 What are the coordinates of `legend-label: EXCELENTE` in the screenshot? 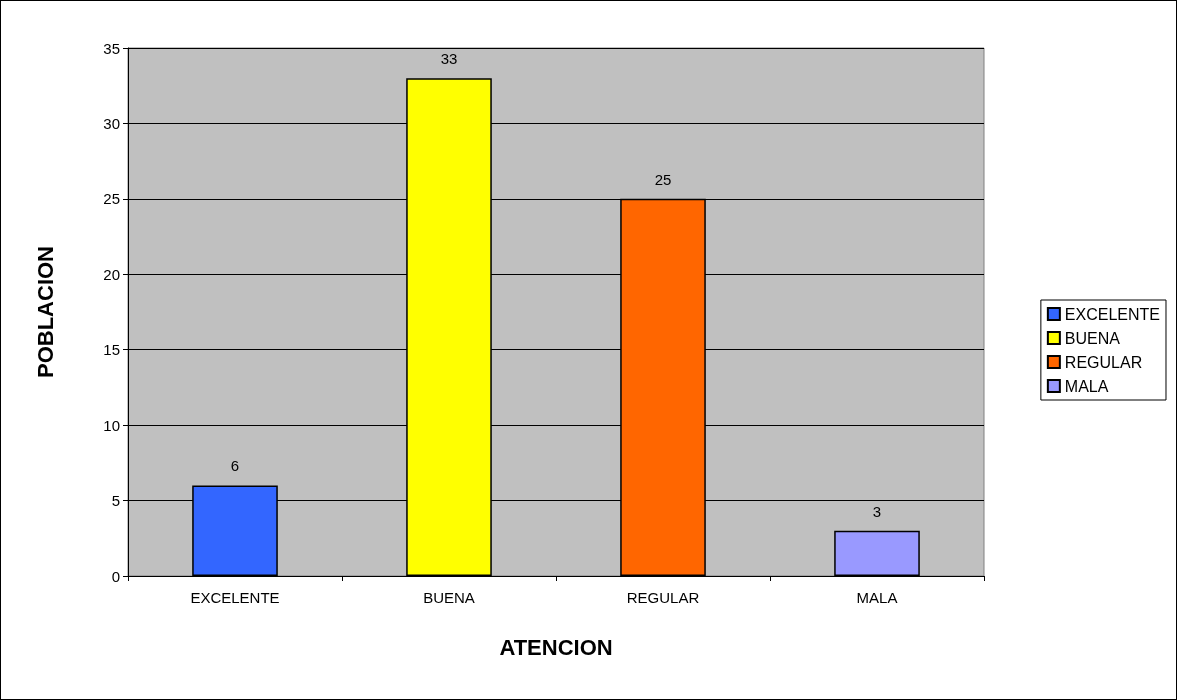 It's located at (1112, 314).